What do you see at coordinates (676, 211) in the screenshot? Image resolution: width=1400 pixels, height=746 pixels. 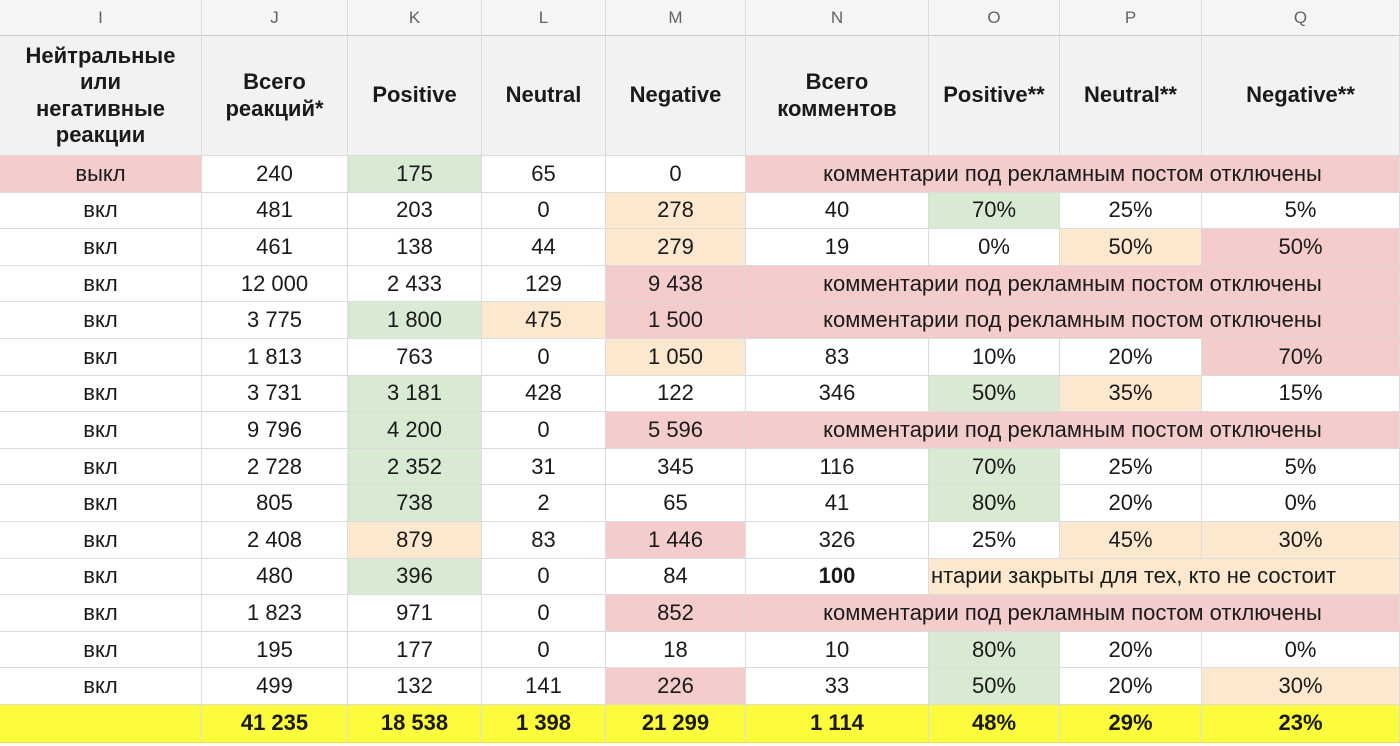 I see `cell-negative: 278` at bounding box center [676, 211].